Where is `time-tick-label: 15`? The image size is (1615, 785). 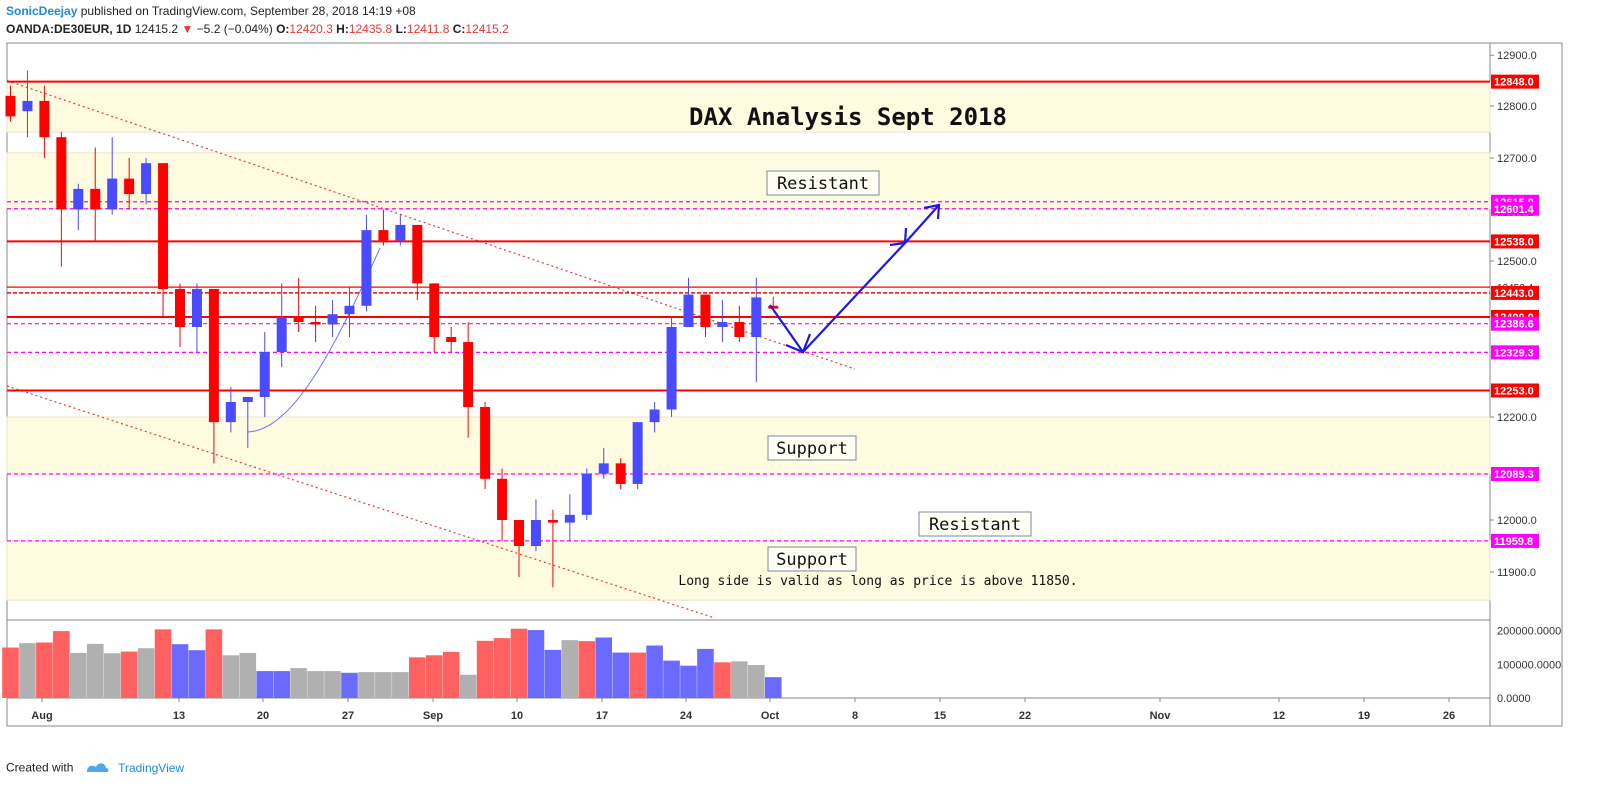
time-tick-label: 15 is located at coordinates (940, 716).